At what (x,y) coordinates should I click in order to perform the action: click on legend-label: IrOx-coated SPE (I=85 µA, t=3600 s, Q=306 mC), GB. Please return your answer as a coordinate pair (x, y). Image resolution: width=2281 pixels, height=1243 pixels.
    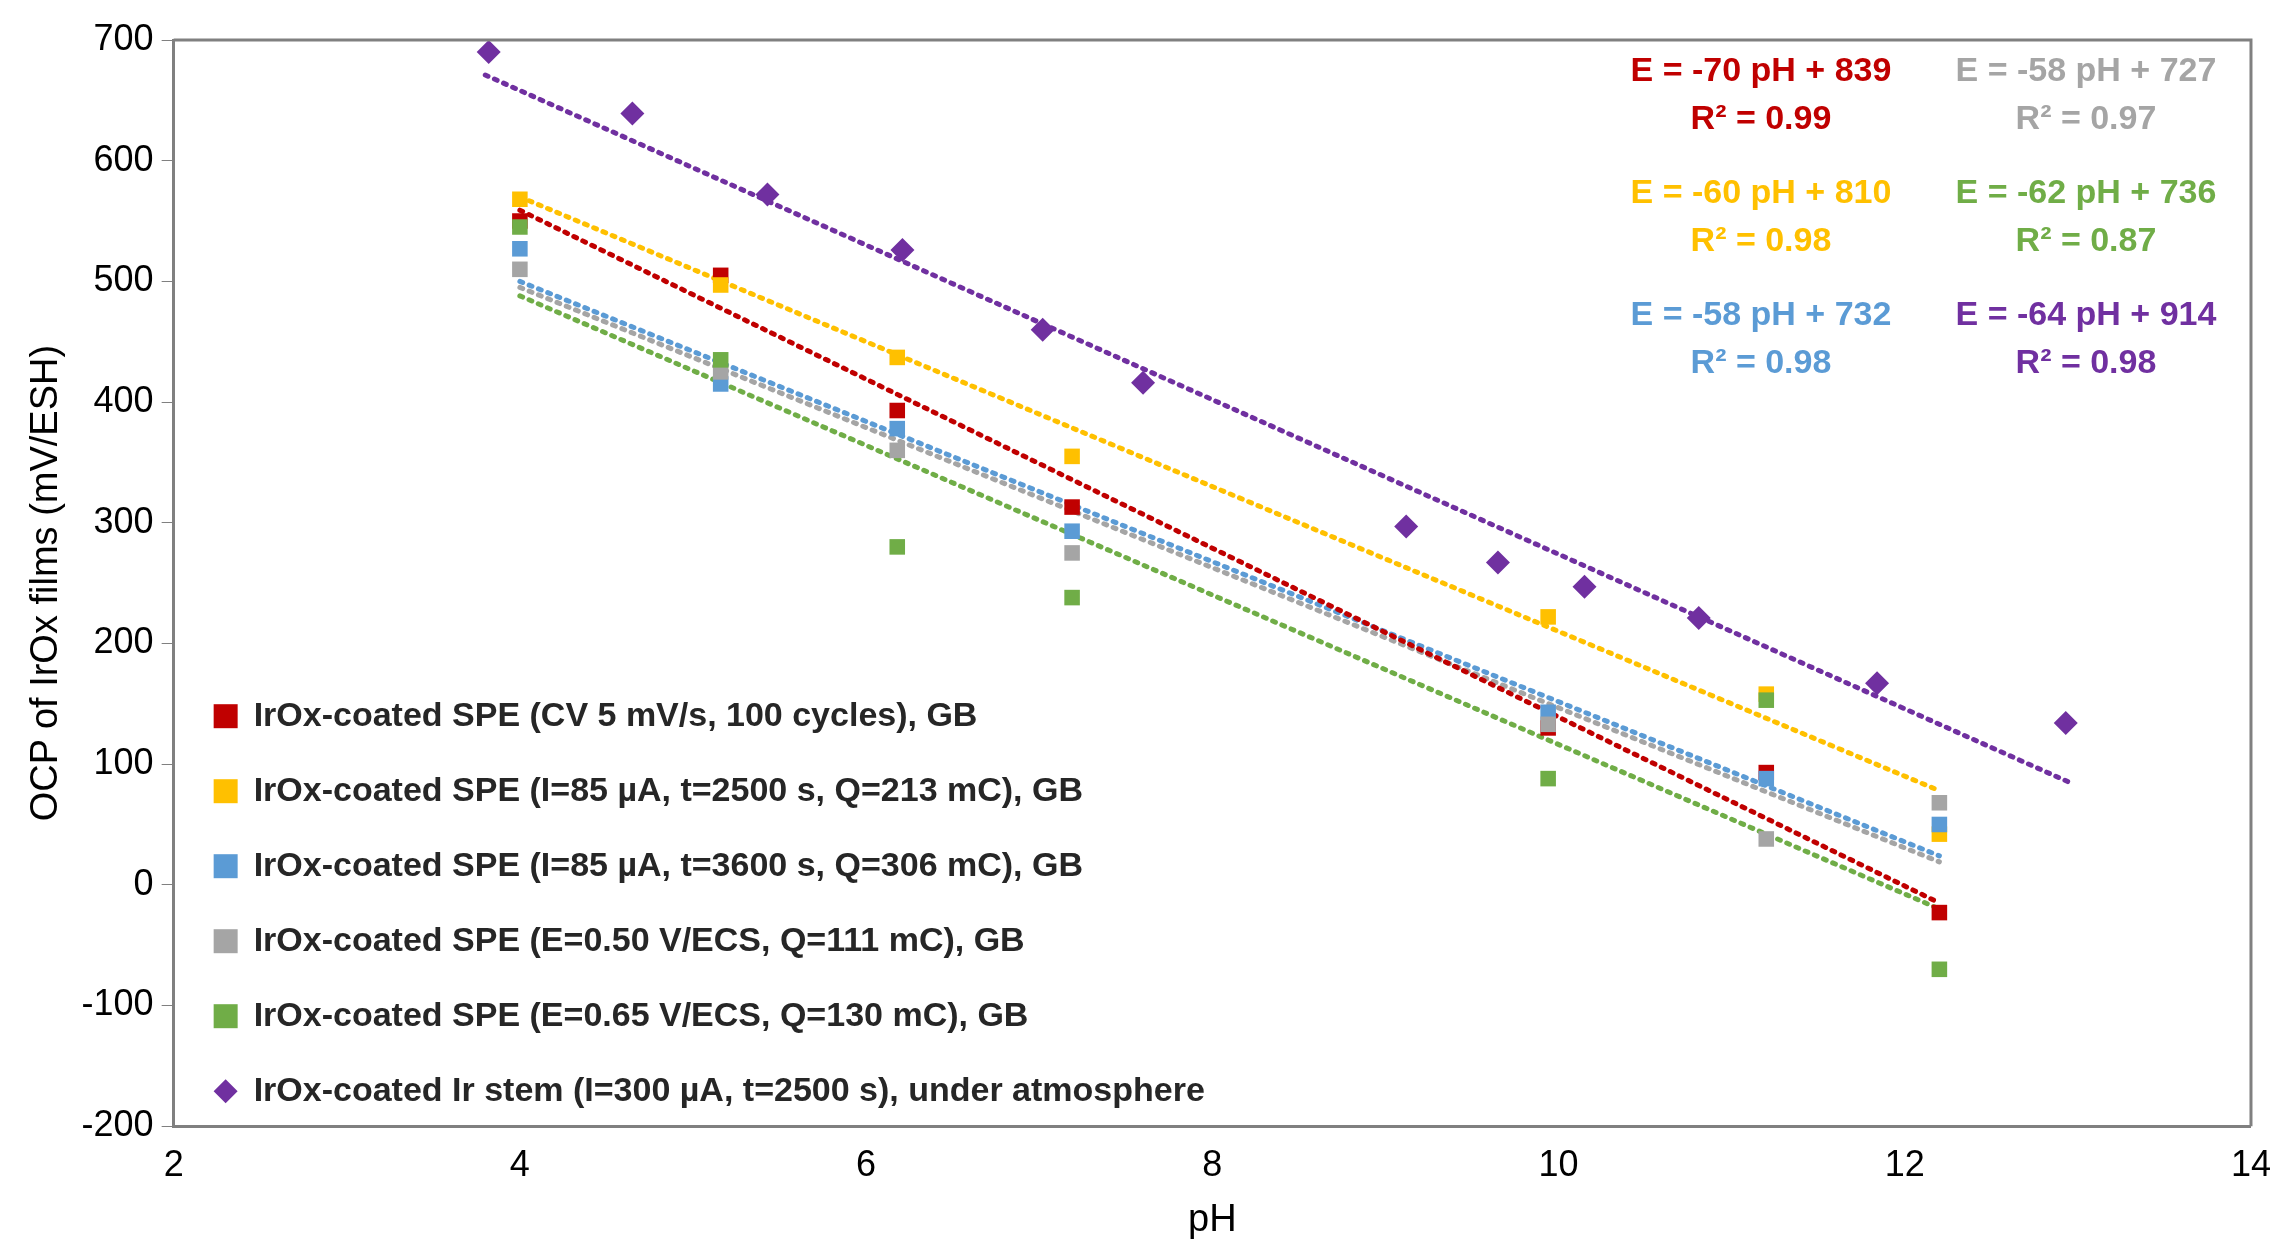
    Looking at the image, I should click on (668, 863).